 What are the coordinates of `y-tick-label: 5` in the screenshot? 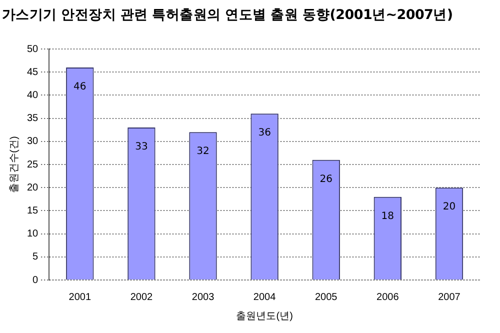 It's located at (35, 257).